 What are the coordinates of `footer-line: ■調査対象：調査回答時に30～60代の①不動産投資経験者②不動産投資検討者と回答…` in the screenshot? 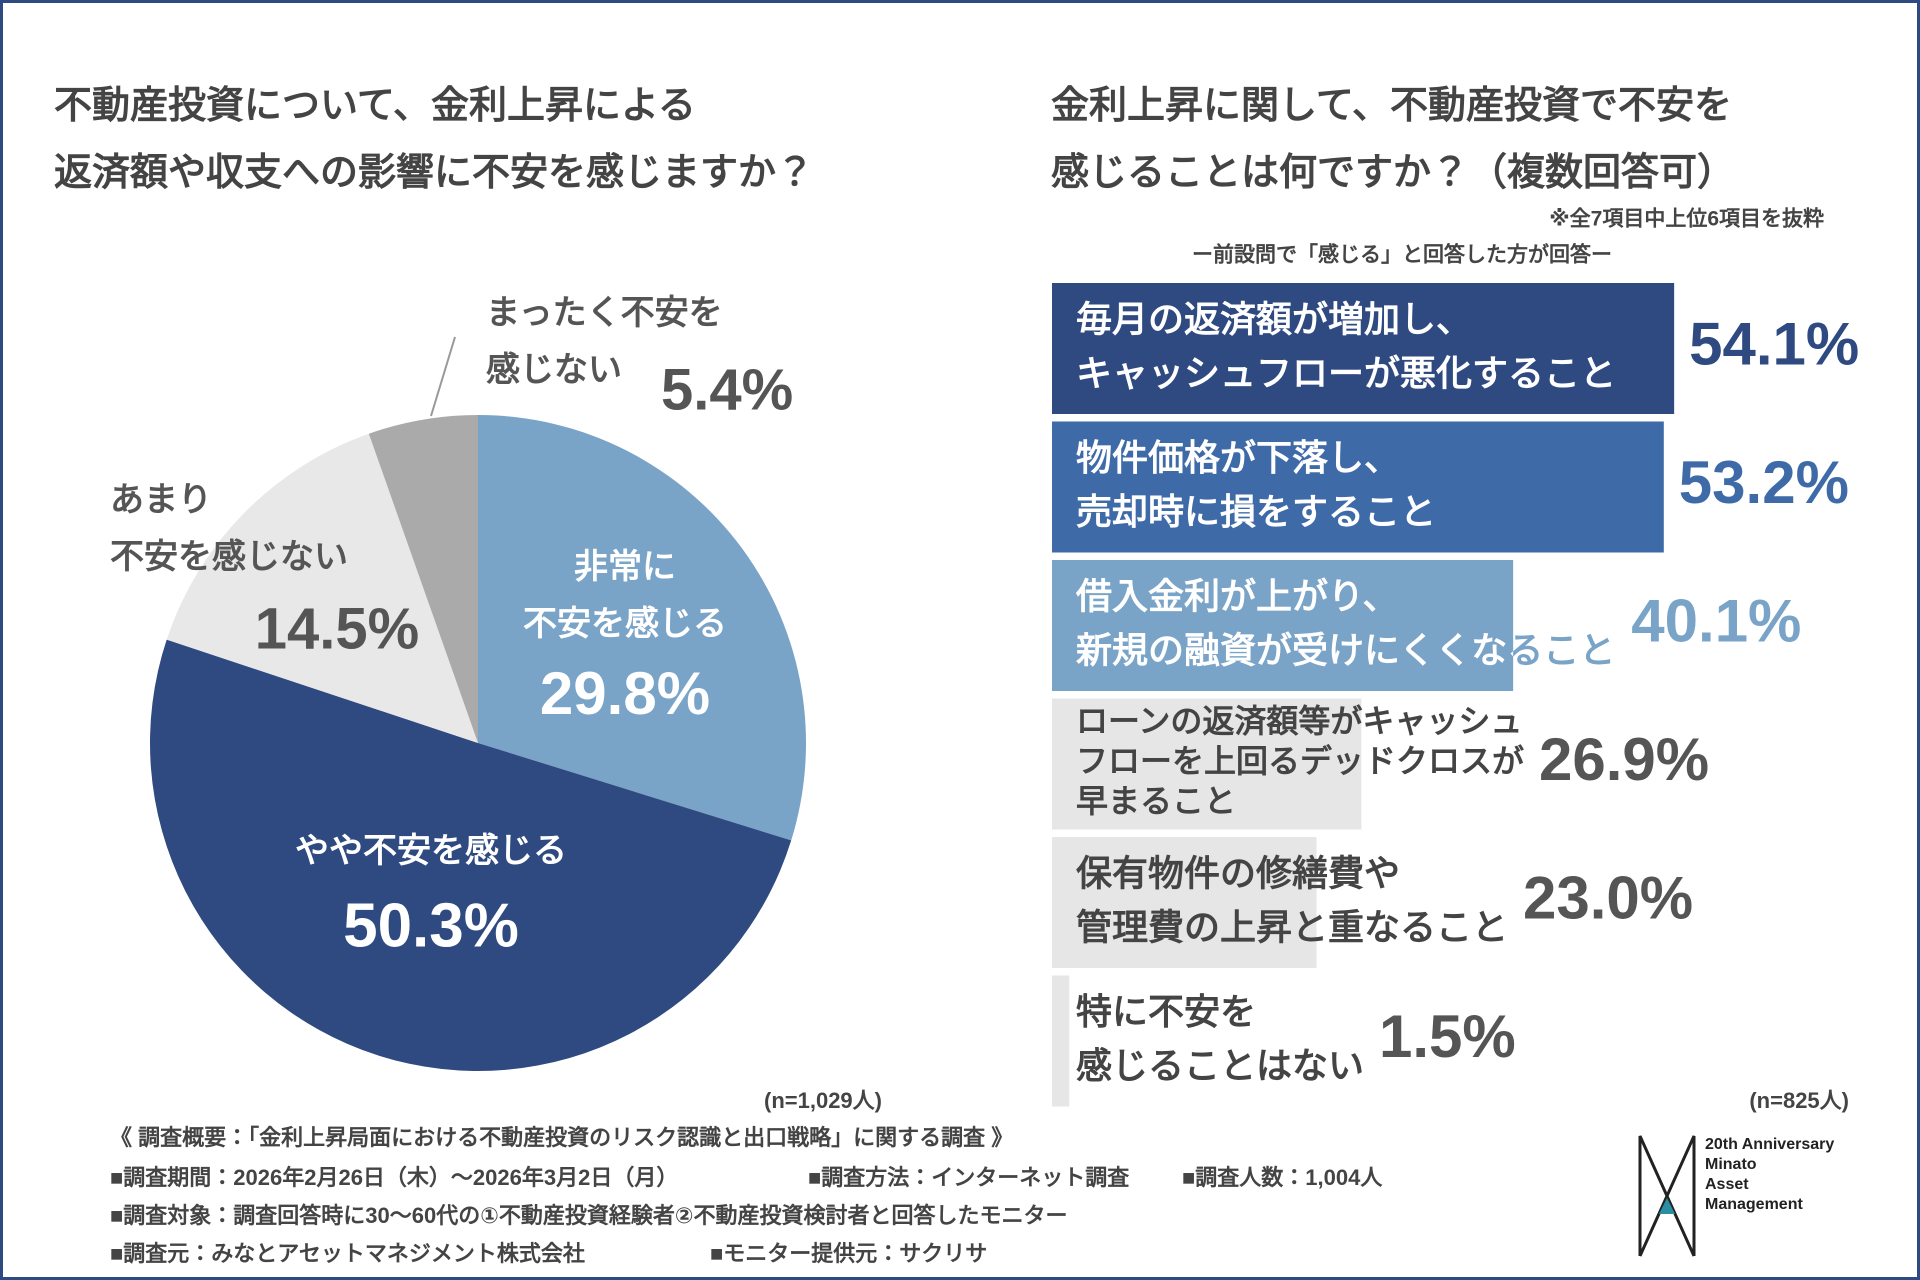 It's located at (589, 1215).